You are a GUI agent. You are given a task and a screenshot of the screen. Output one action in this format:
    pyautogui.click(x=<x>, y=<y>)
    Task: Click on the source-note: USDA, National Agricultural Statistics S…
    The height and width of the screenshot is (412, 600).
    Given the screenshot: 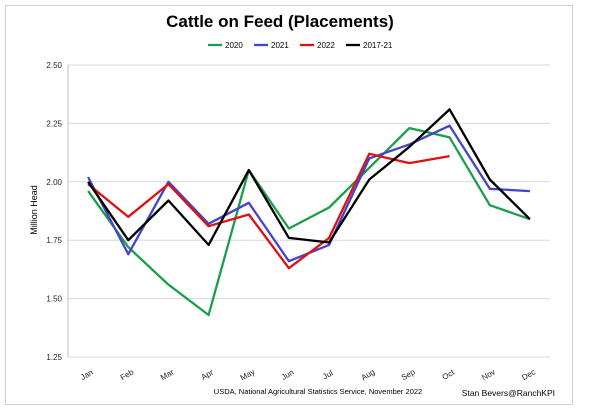 What is the action you would take?
    pyautogui.click(x=318, y=391)
    